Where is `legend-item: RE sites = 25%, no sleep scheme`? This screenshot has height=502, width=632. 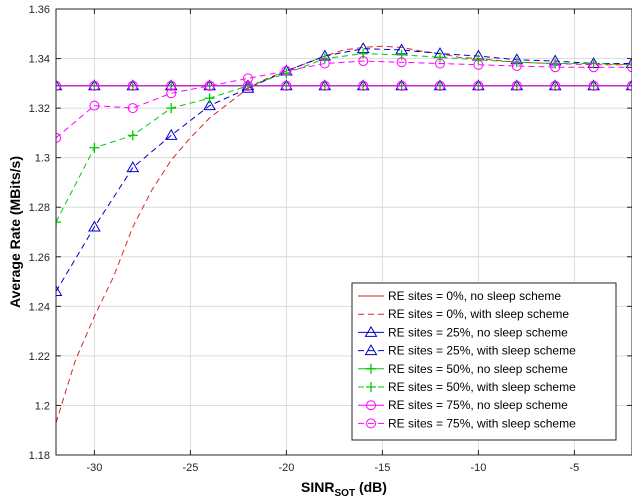 legend-item: RE sites = 25%, no sleep scheme is located at coordinates (463, 332).